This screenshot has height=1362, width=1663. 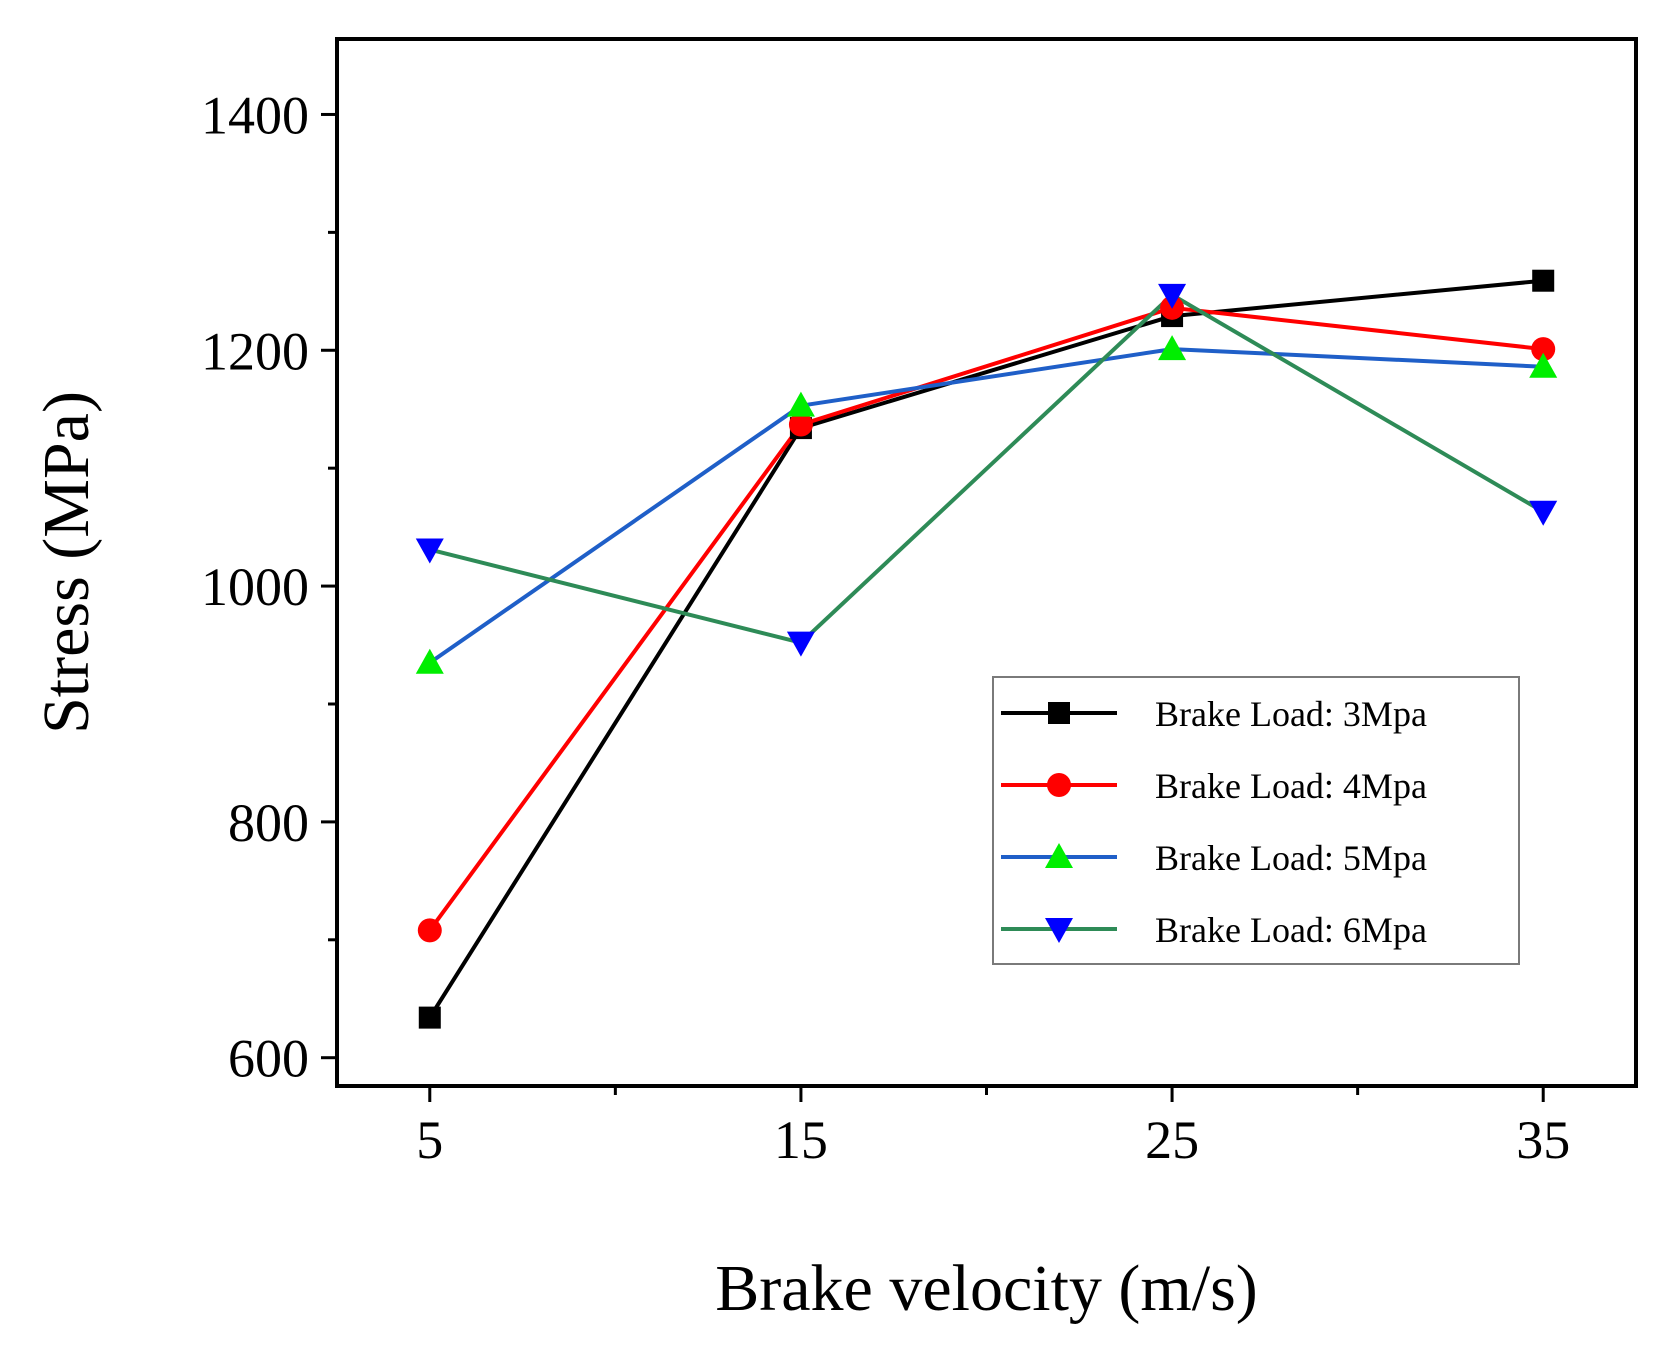 What do you see at coordinates (801, 1140) in the screenshot?
I see `x-tick-label: 15` at bounding box center [801, 1140].